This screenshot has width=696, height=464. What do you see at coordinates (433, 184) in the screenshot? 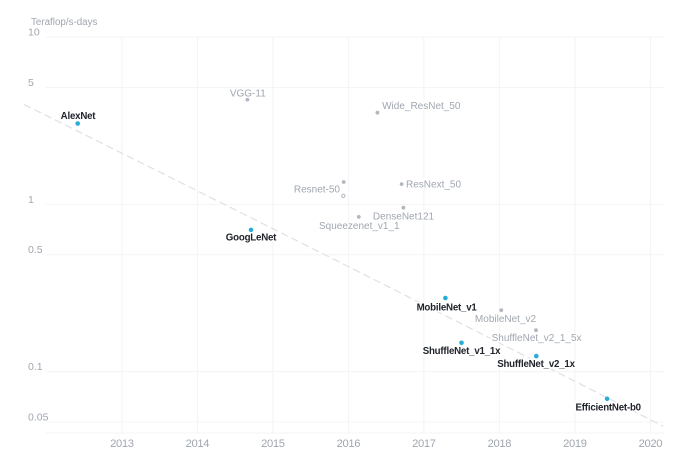
I see `svg-text: ResNext_50` at bounding box center [433, 184].